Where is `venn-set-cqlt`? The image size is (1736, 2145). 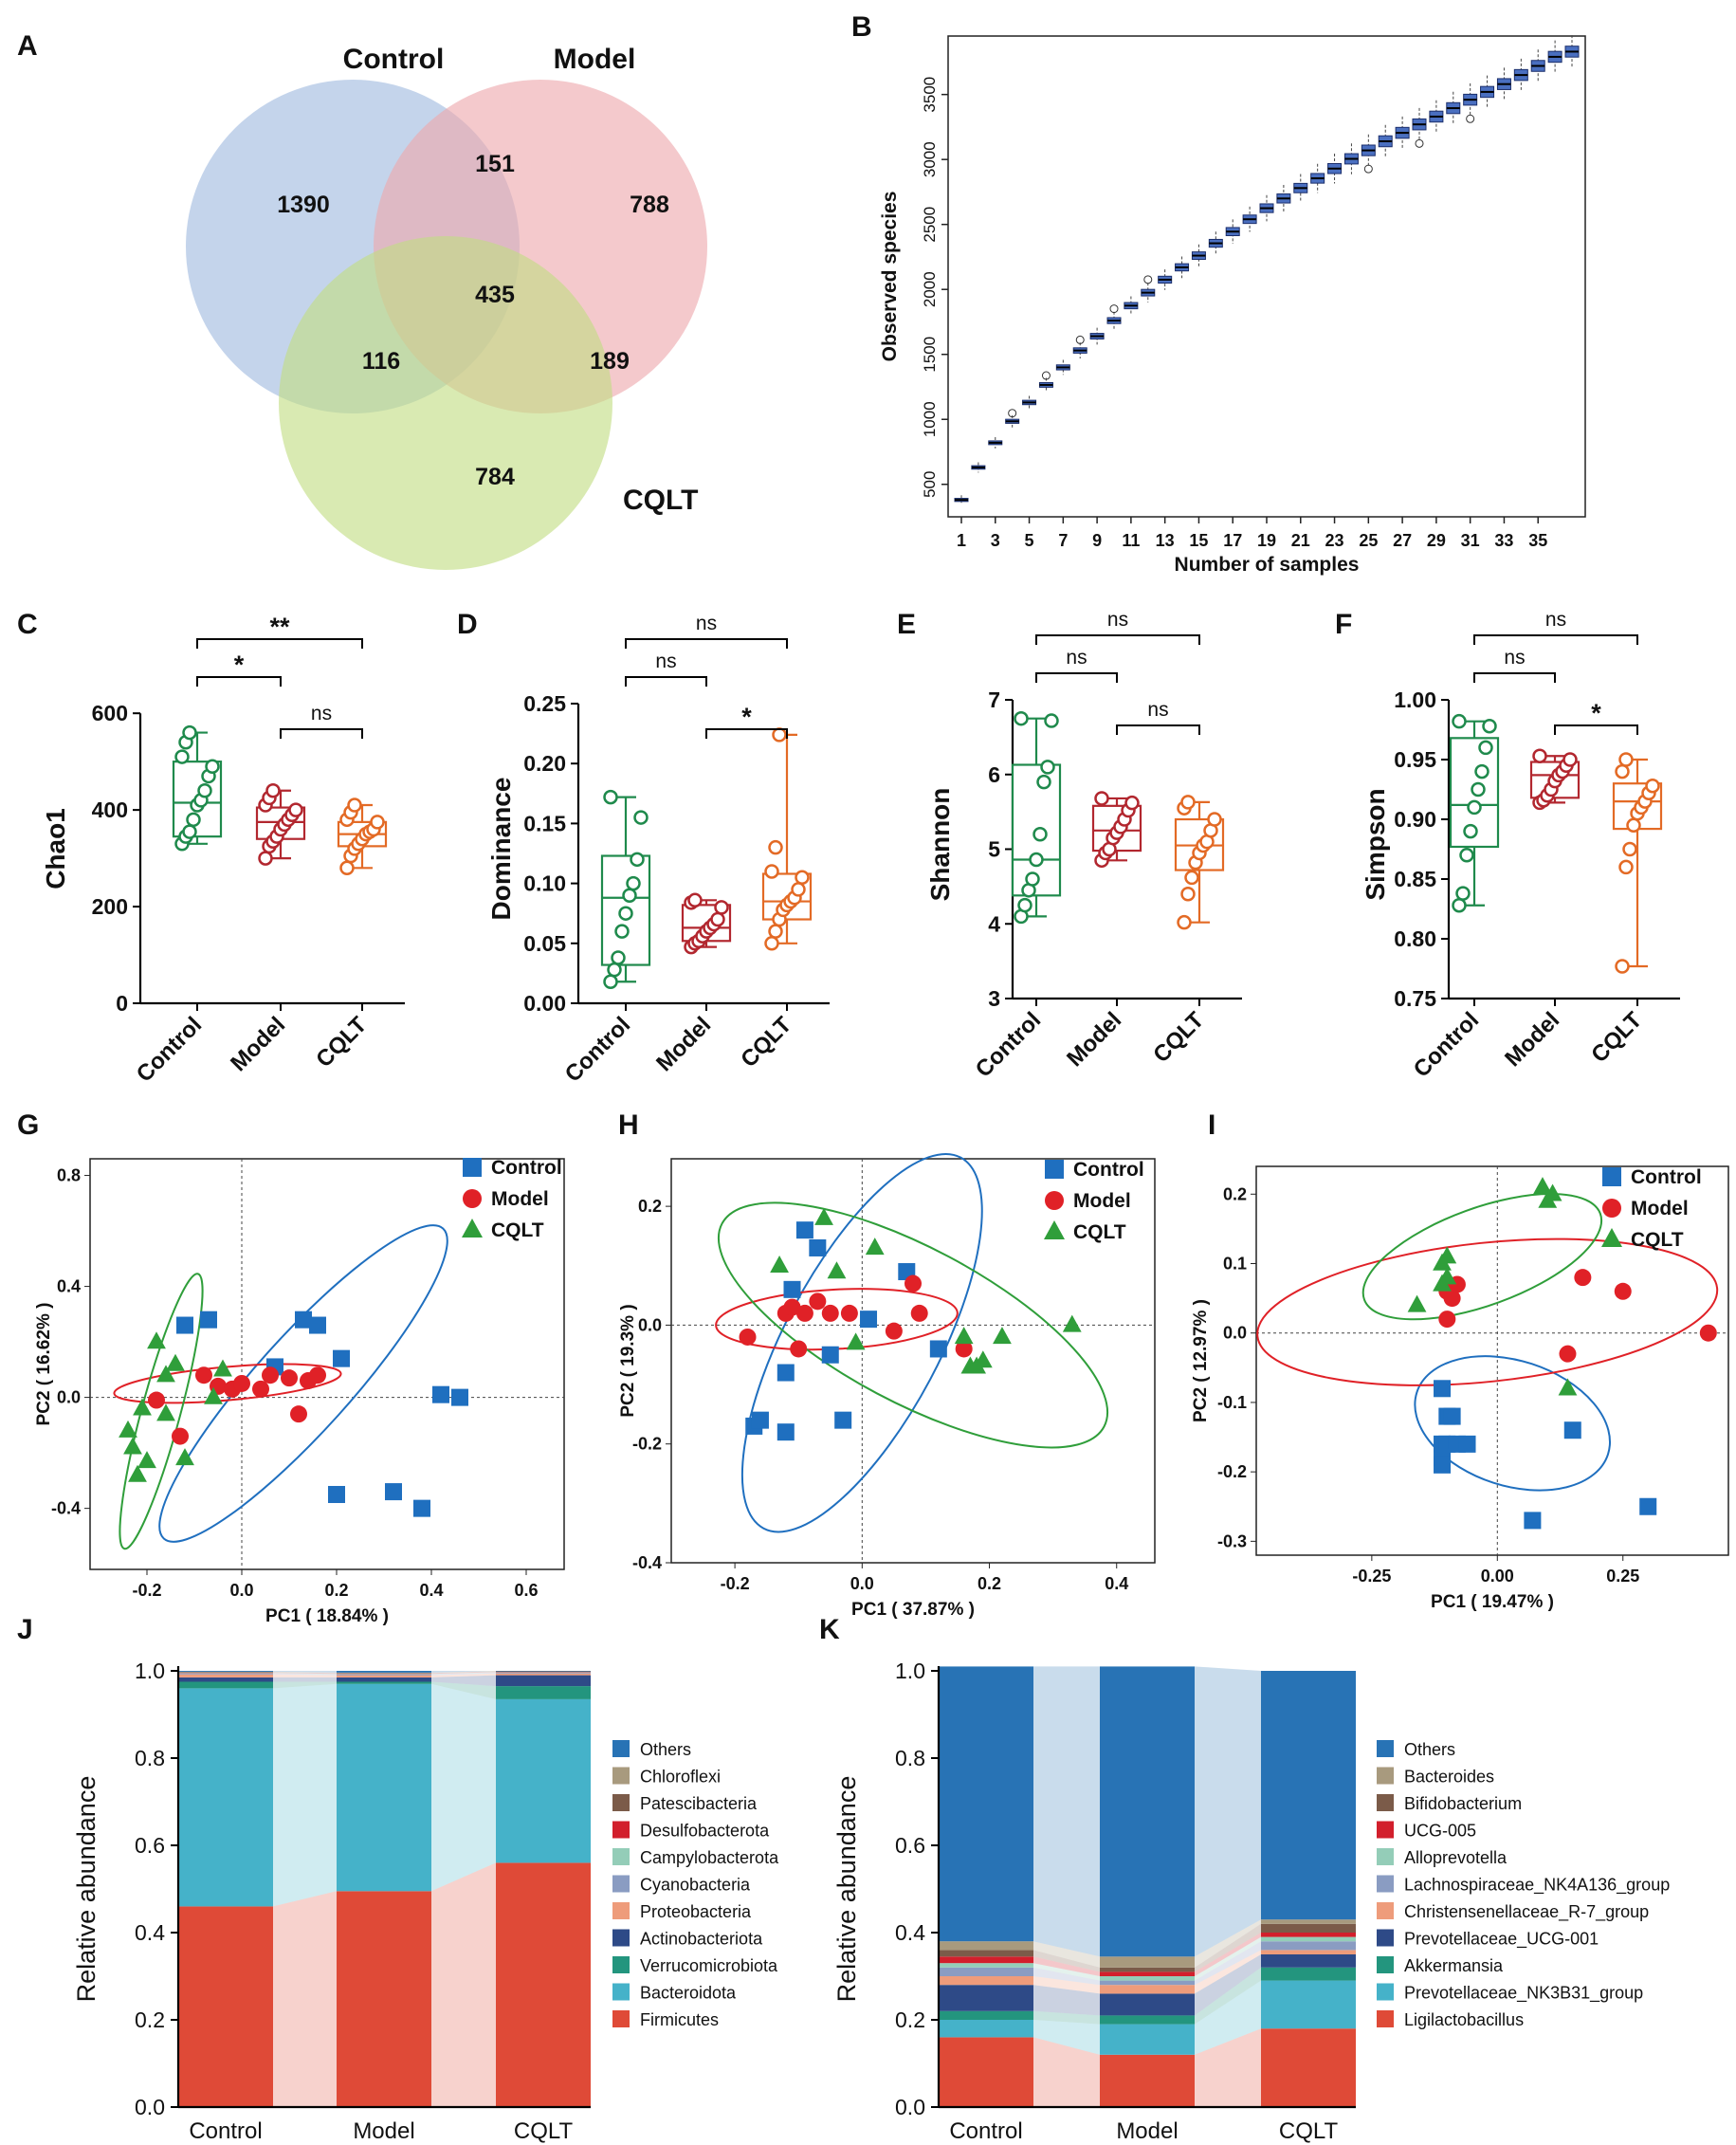 venn-set-cqlt is located at coordinates (445, 403).